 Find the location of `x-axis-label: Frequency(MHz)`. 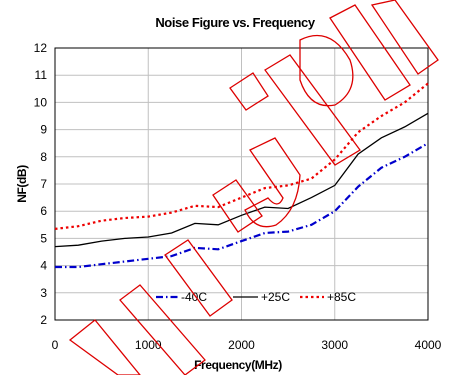

x-axis-label: Frequency(MHz) is located at coordinates (238, 365).